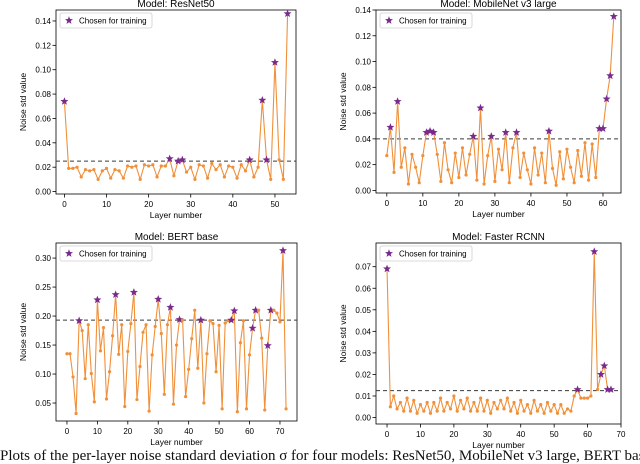  What do you see at coordinates (453, 434) in the screenshot?
I see `x-tick-label: 20` at bounding box center [453, 434].